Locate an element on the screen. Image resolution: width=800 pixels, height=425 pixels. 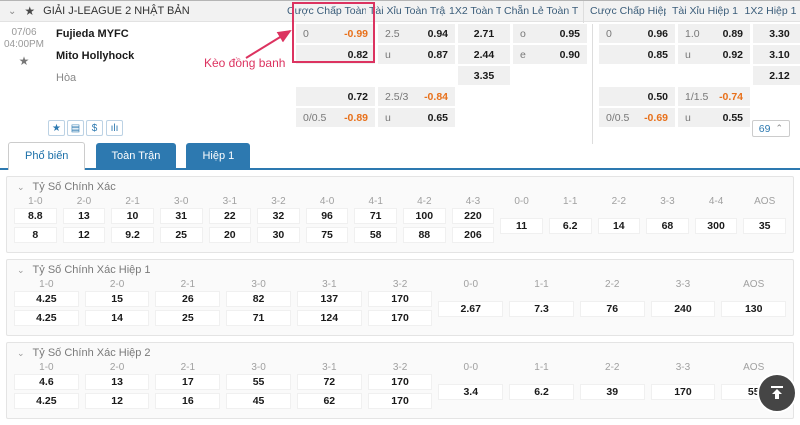
score-odds-cell: 58 is located at coordinates (375, 235).